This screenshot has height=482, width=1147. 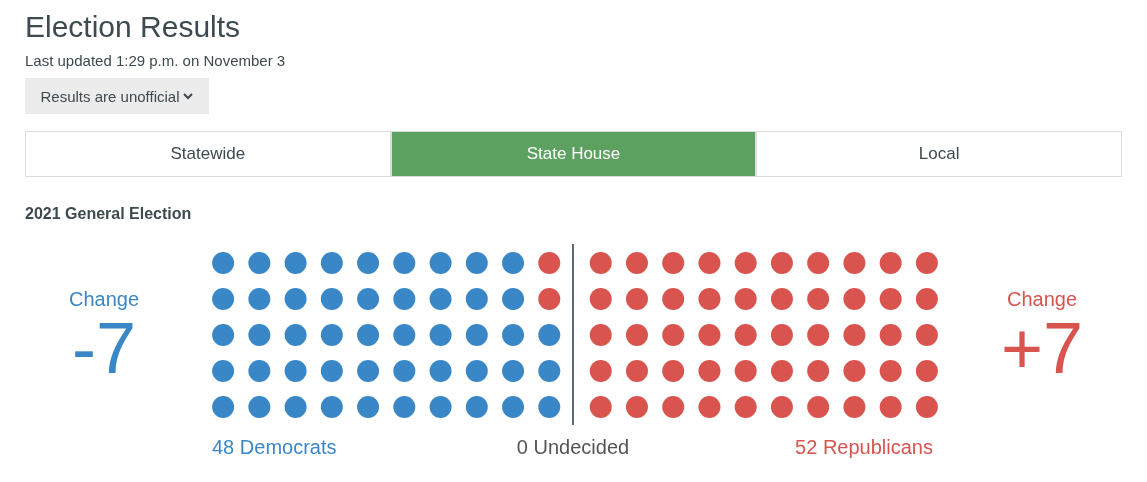 I want to click on text: Election Results, so click(x=133, y=27).